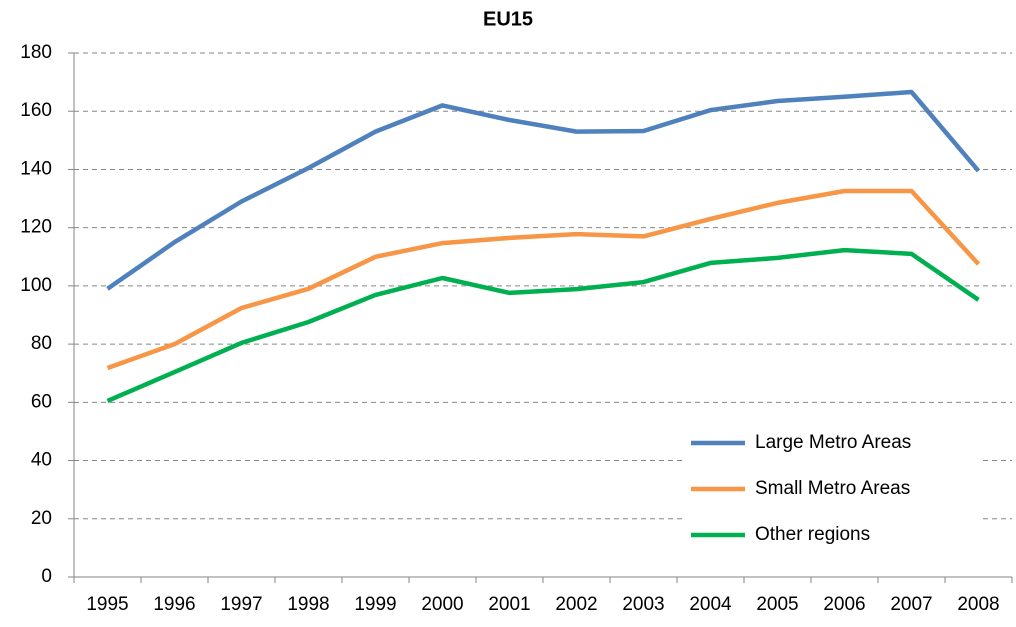  I want to click on x-tick-label: 2007, so click(911, 604).